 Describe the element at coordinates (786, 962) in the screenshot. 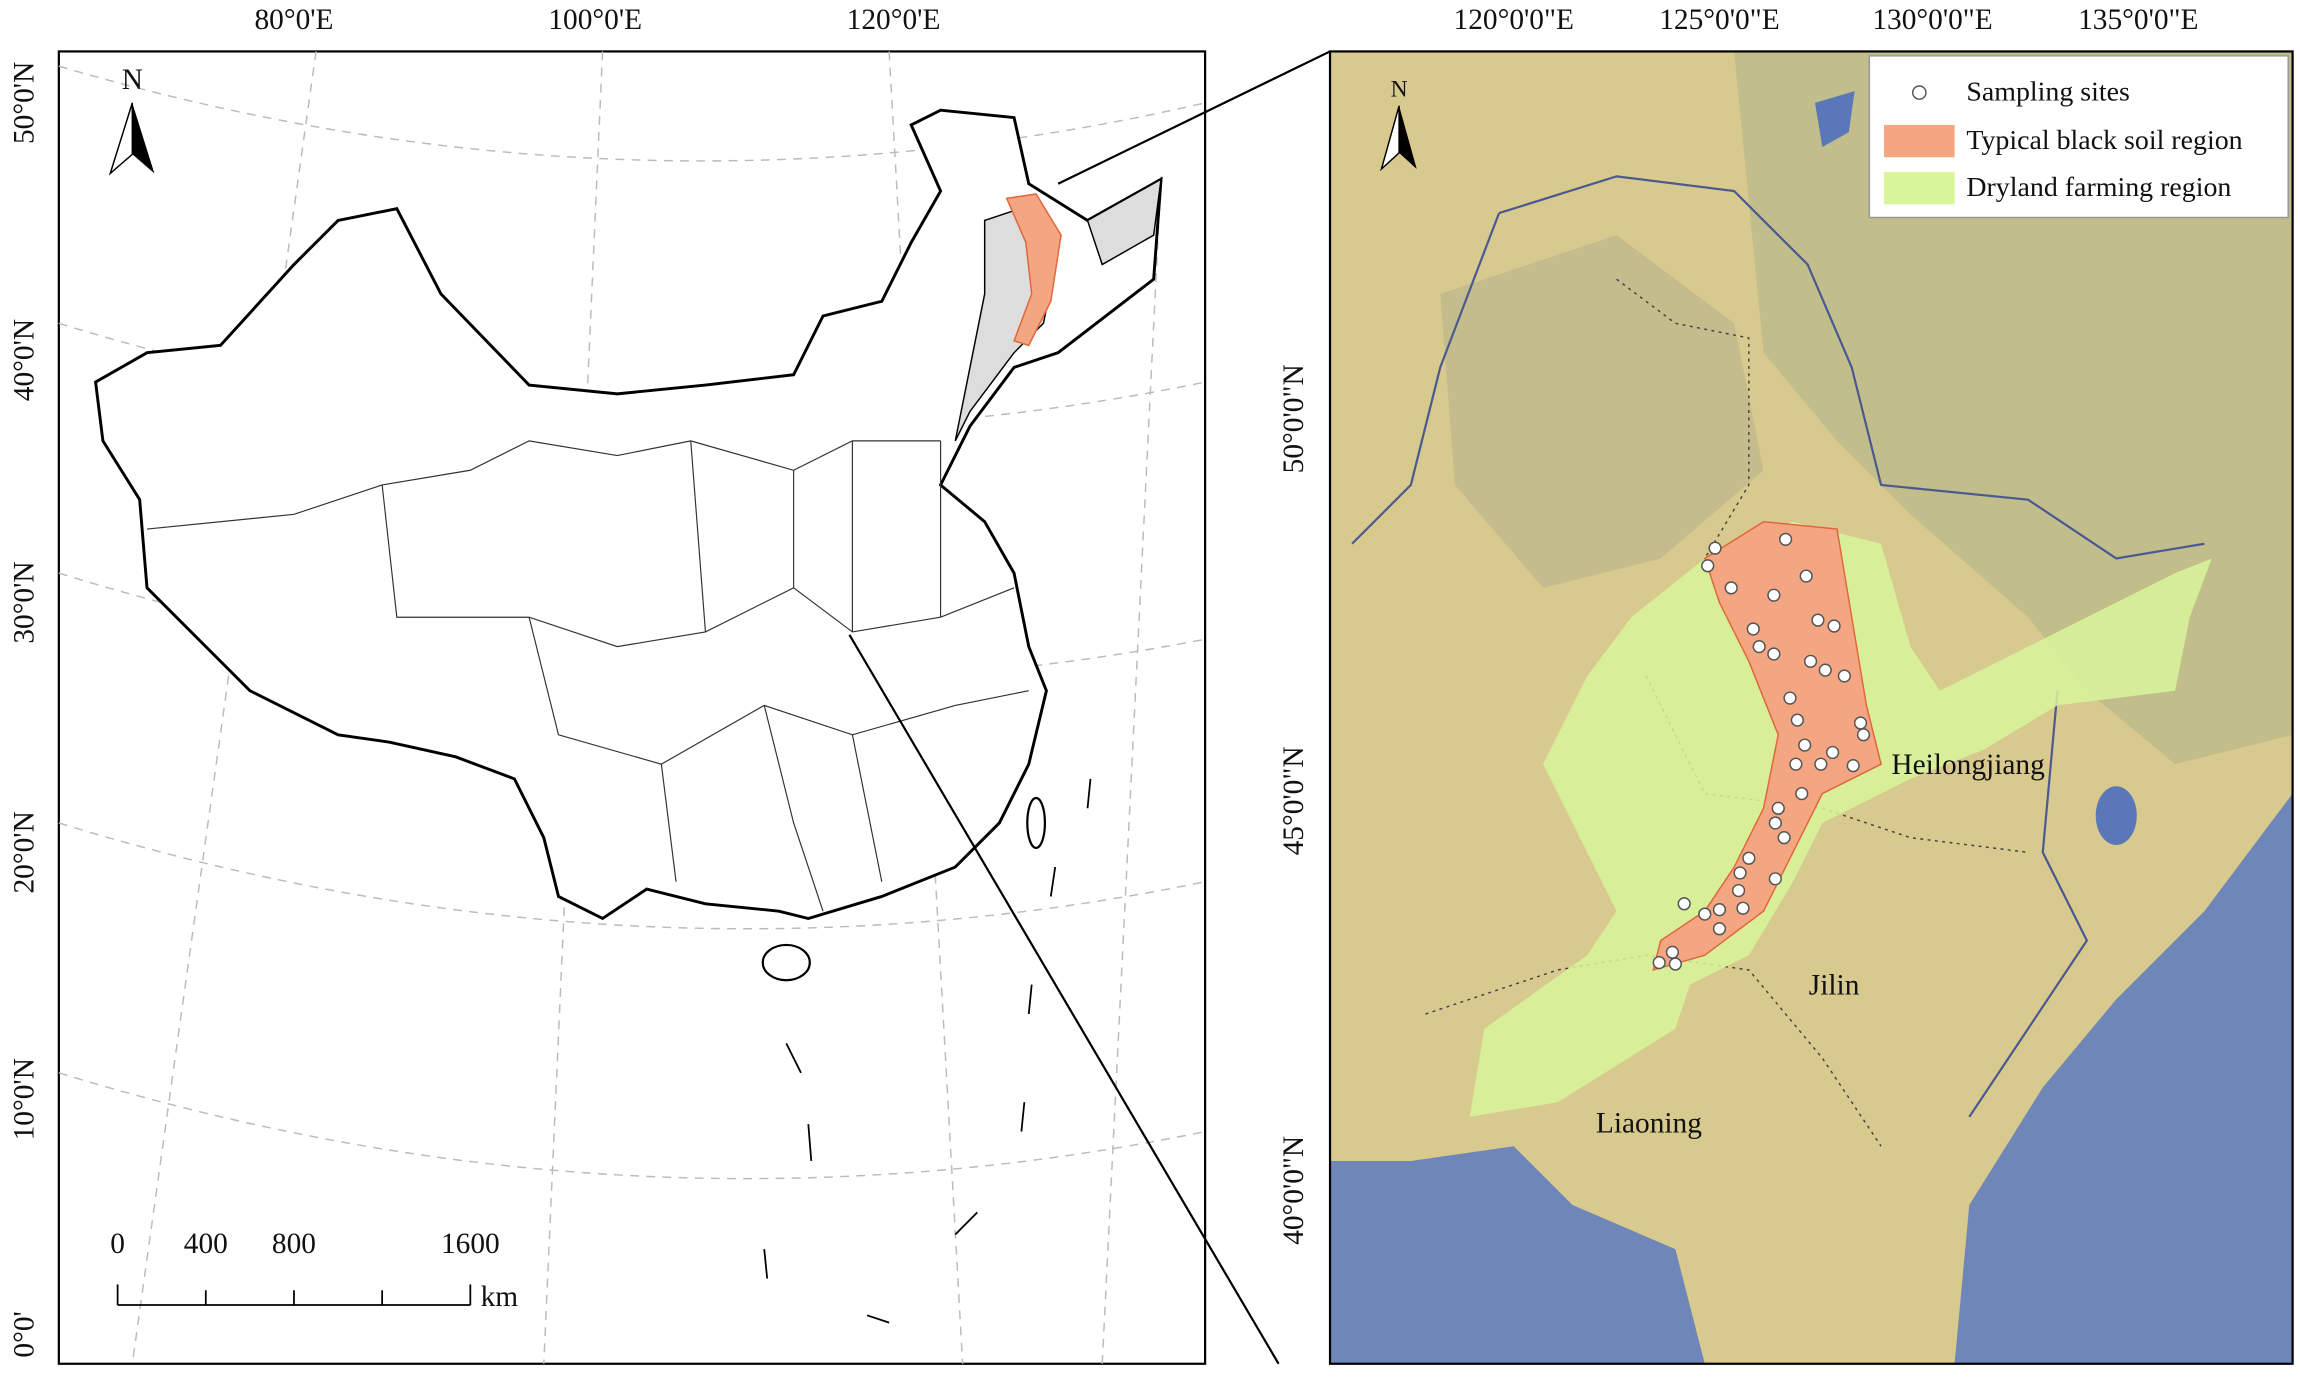

I see `hainan` at that location.